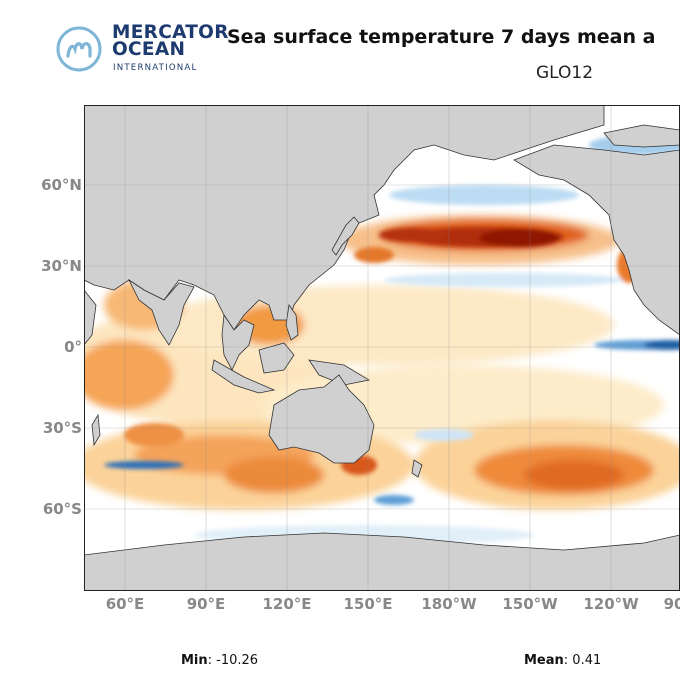 The image size is (680, 680). Describe the element at coordinates (194, 660) in the screenshot. I see `min-stat-label: Min` at that location.